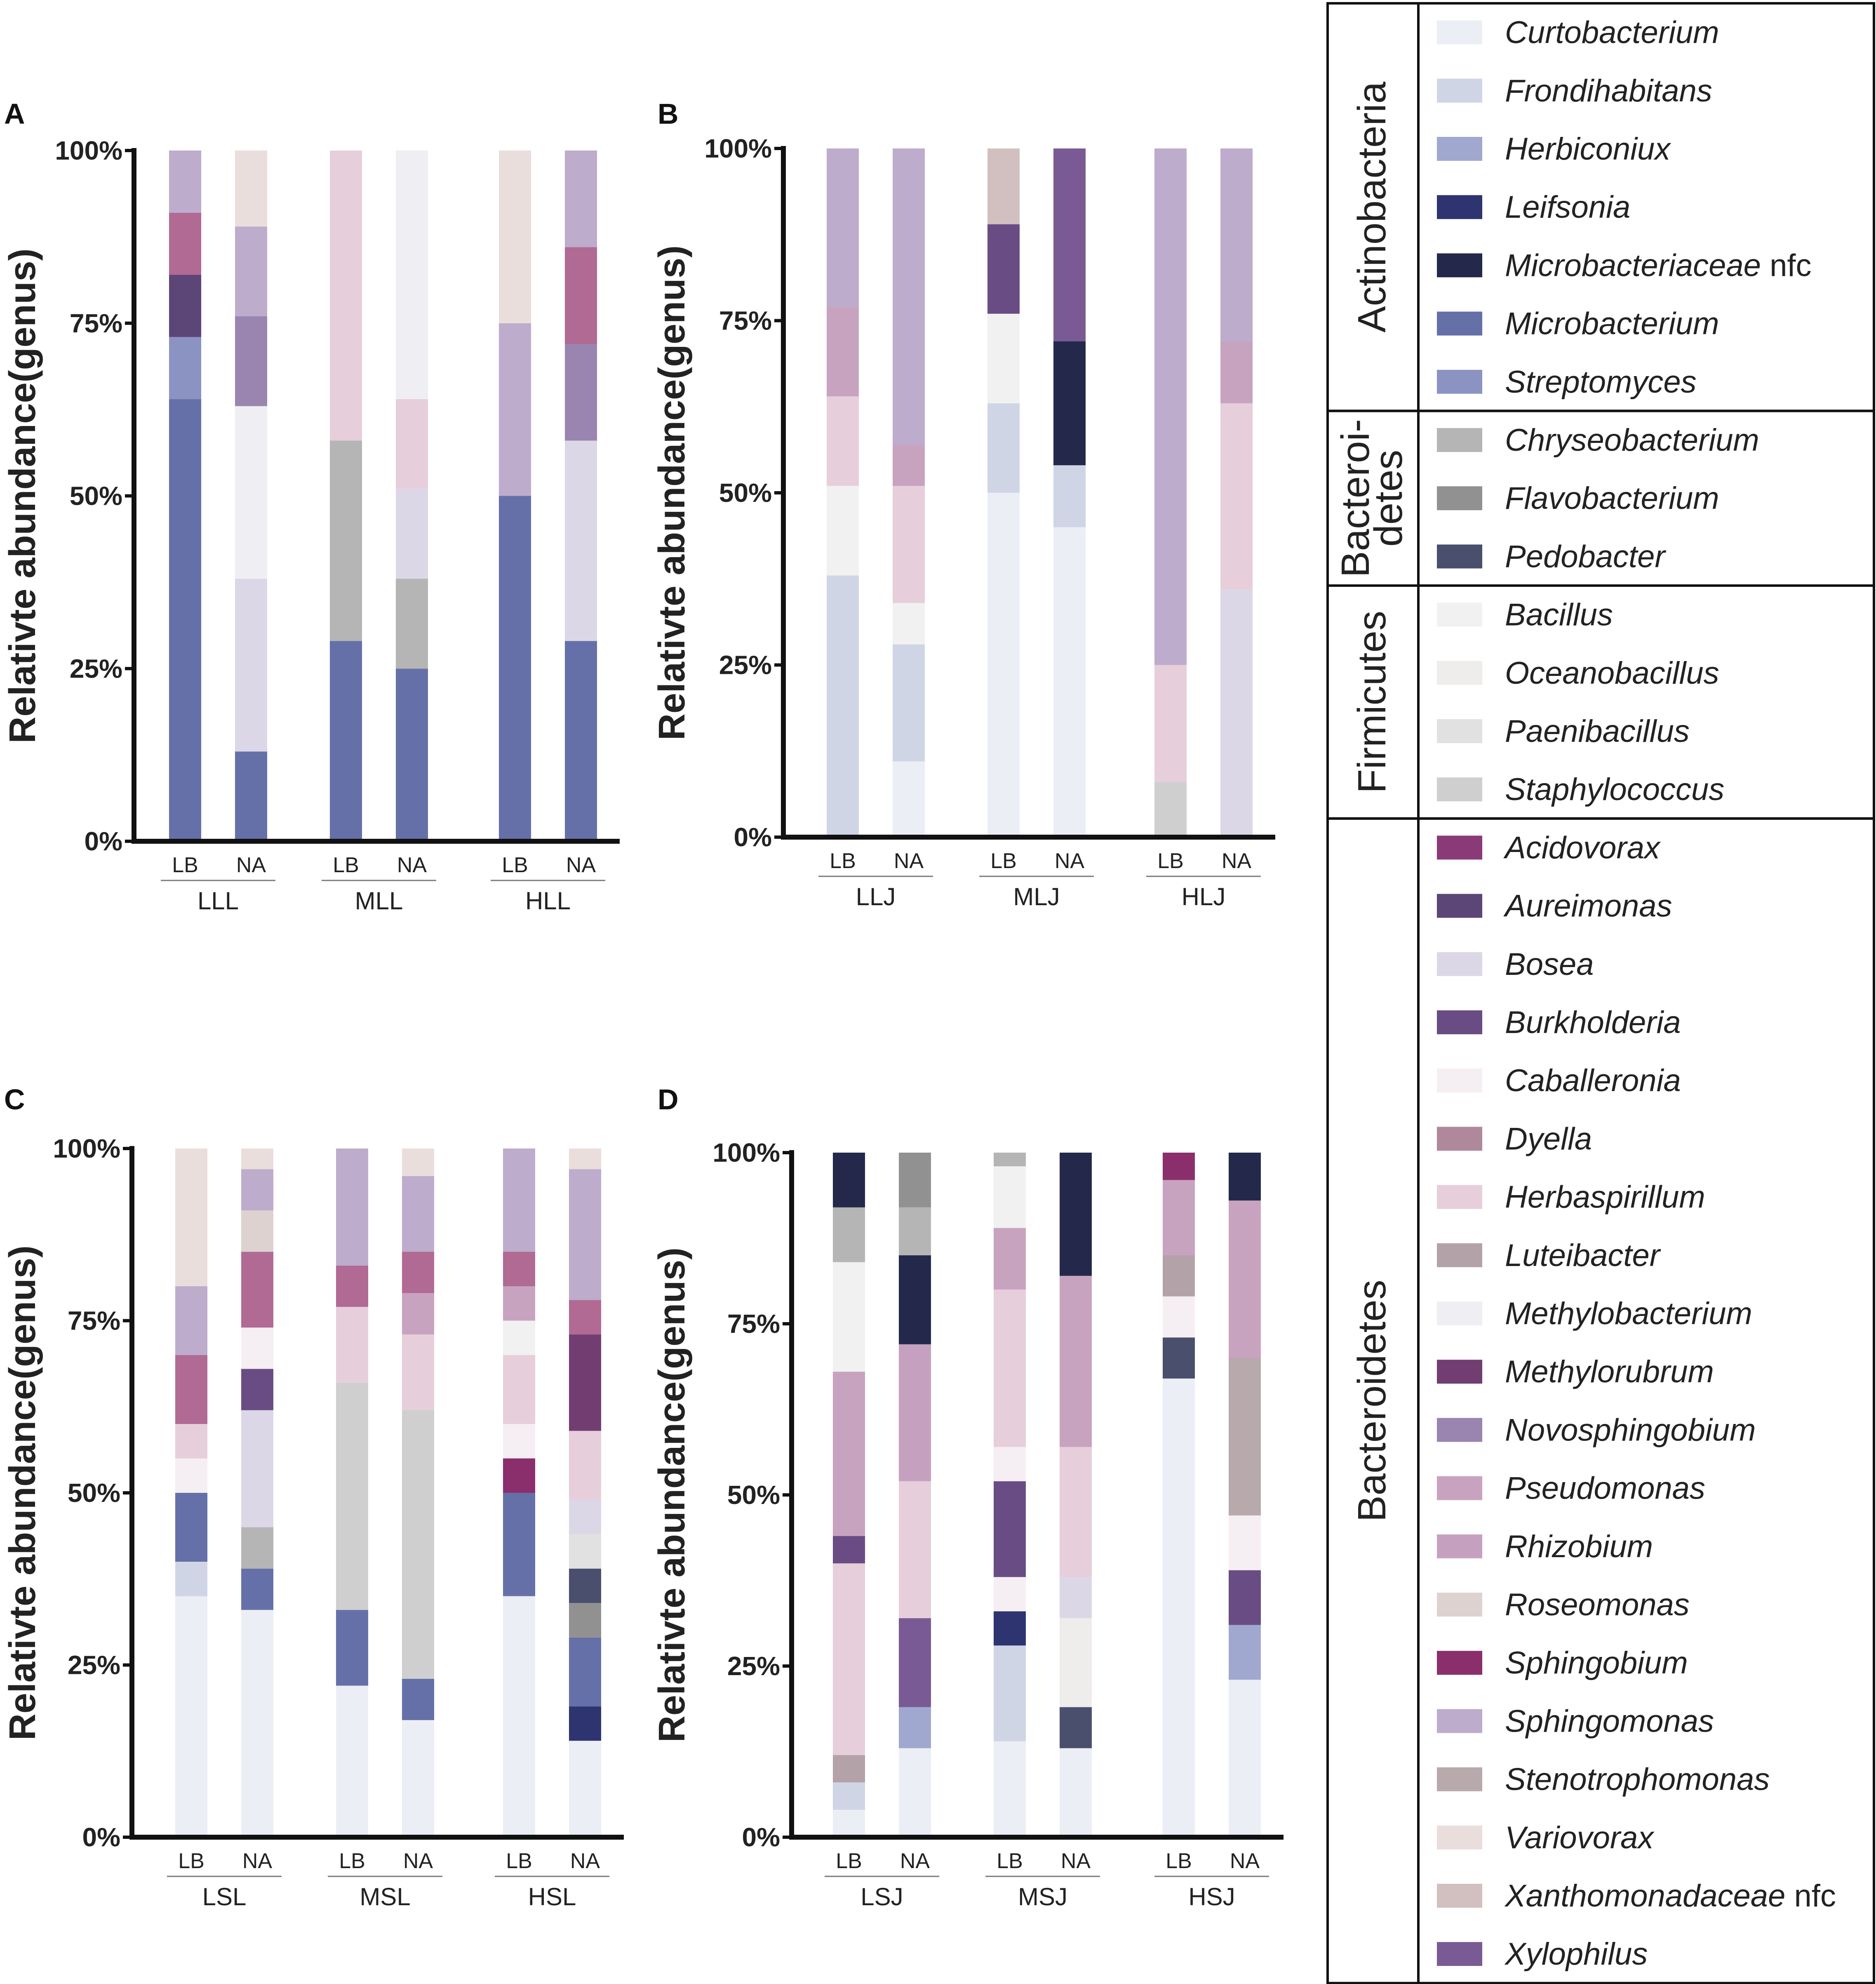 The image size is (1876, 1984). Describe the element at coordinates (1597, 1604) in the screenshot. I see `legend-label: Roseomonas` at that location.